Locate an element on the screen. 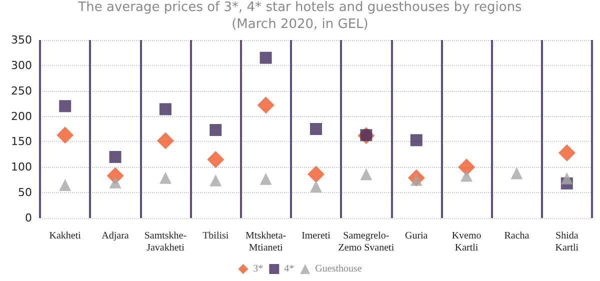 The image size is (600, 281). y-tick-label: 50 is located at coordinates (25, 193).